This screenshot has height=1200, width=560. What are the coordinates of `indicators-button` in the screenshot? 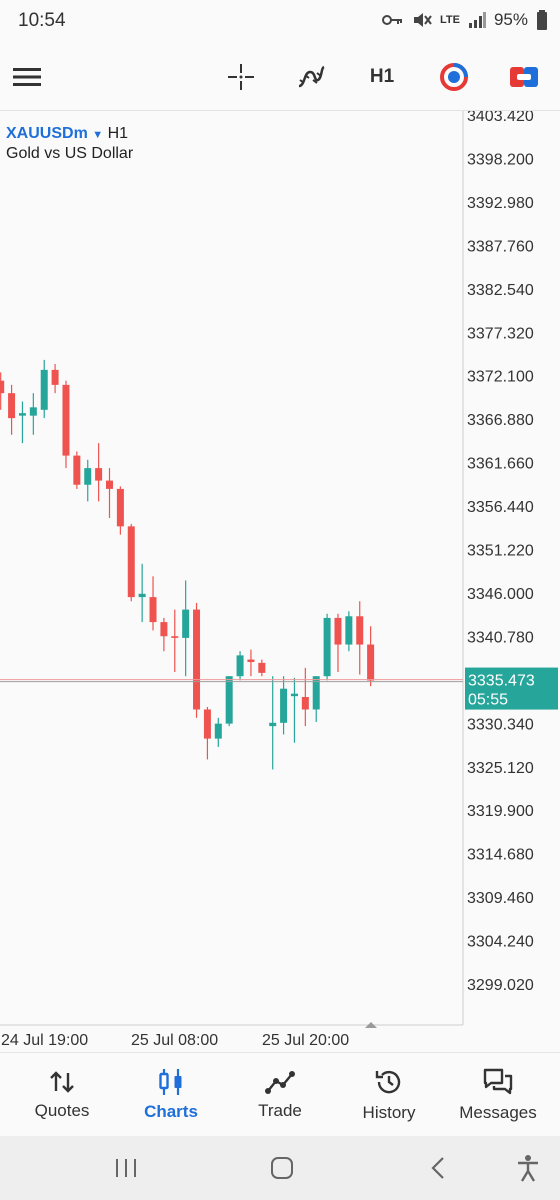 It's located at (311, 77).